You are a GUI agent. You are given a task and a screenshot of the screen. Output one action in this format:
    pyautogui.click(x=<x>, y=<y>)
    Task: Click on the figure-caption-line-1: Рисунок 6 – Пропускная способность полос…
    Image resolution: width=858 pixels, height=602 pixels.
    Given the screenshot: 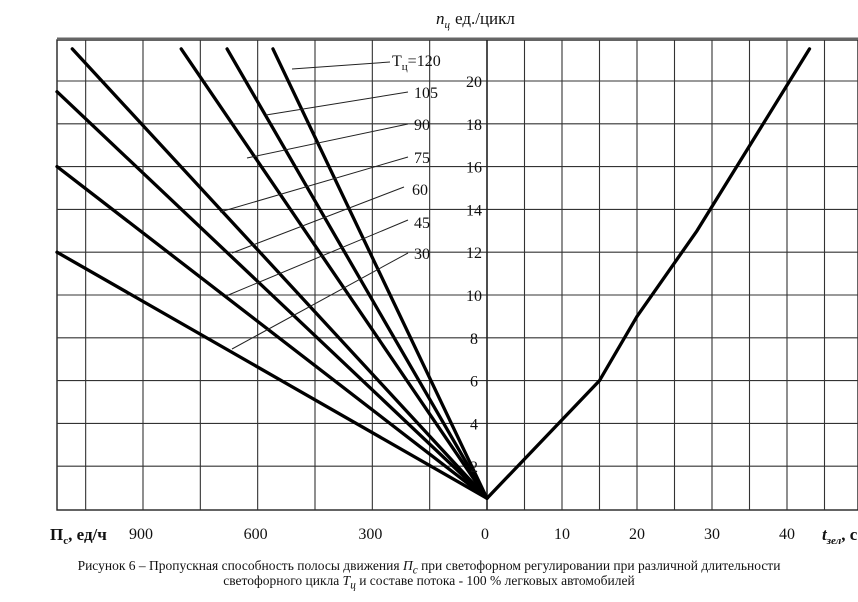 What is the action you would take?
    pyautogui.click(x=429, y=567)
    